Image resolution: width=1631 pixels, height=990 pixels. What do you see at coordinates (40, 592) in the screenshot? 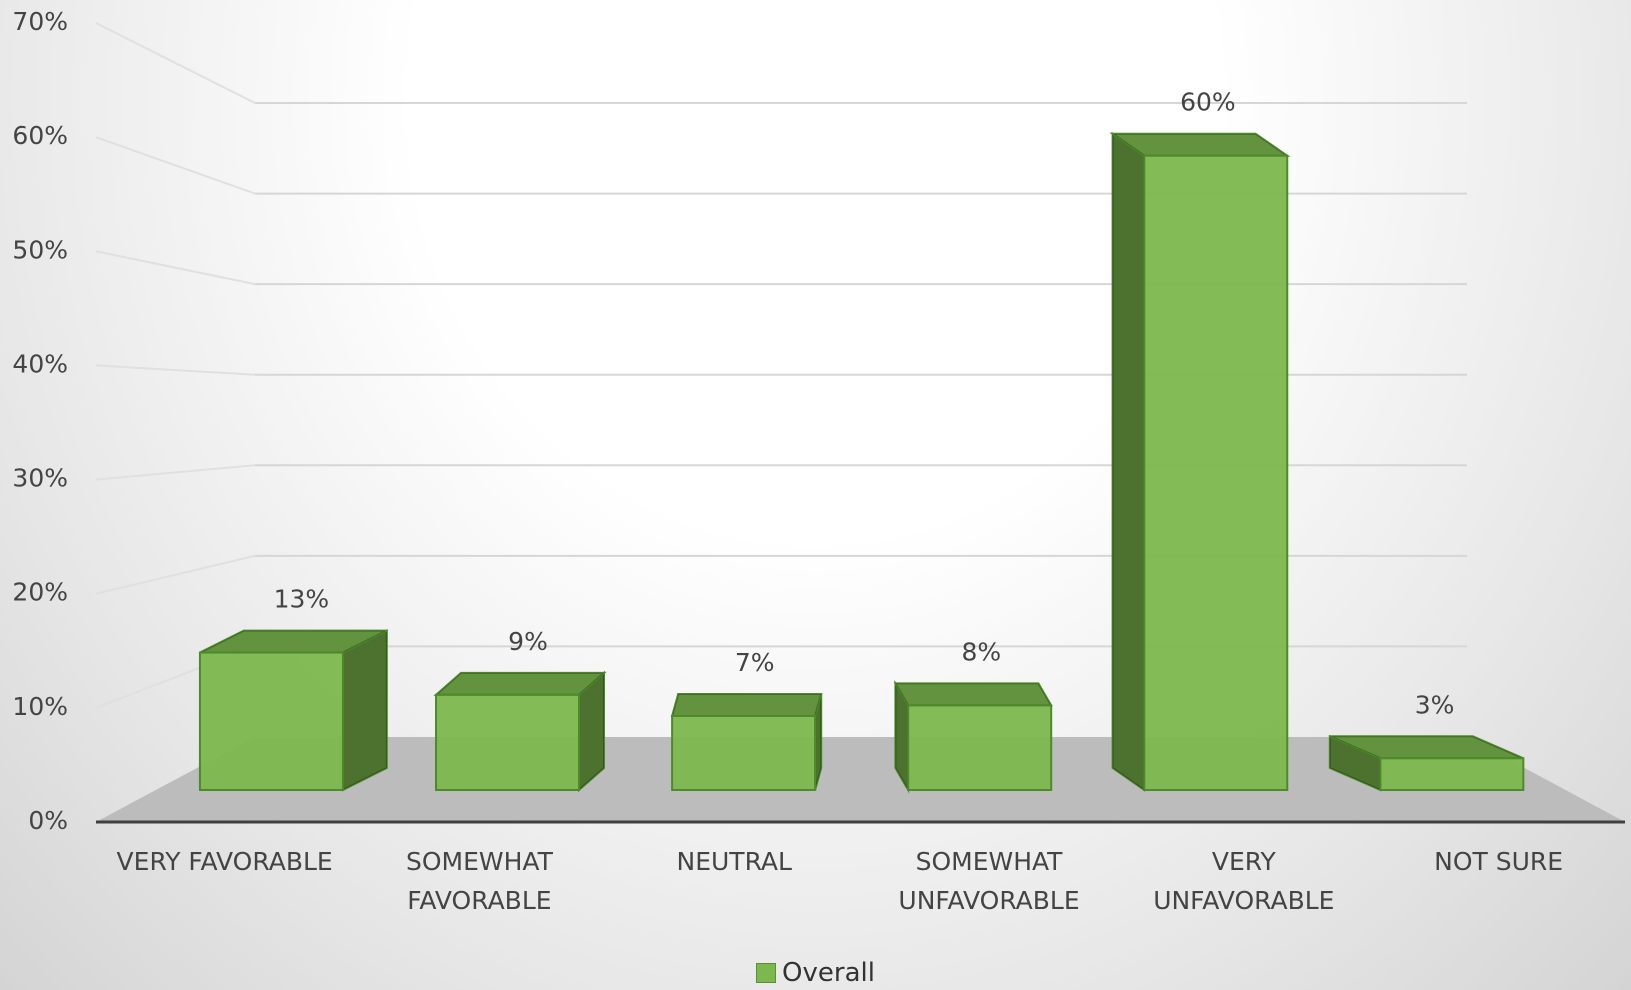
I see `y-tick-label: 20%` at bounding box center [40, 592].